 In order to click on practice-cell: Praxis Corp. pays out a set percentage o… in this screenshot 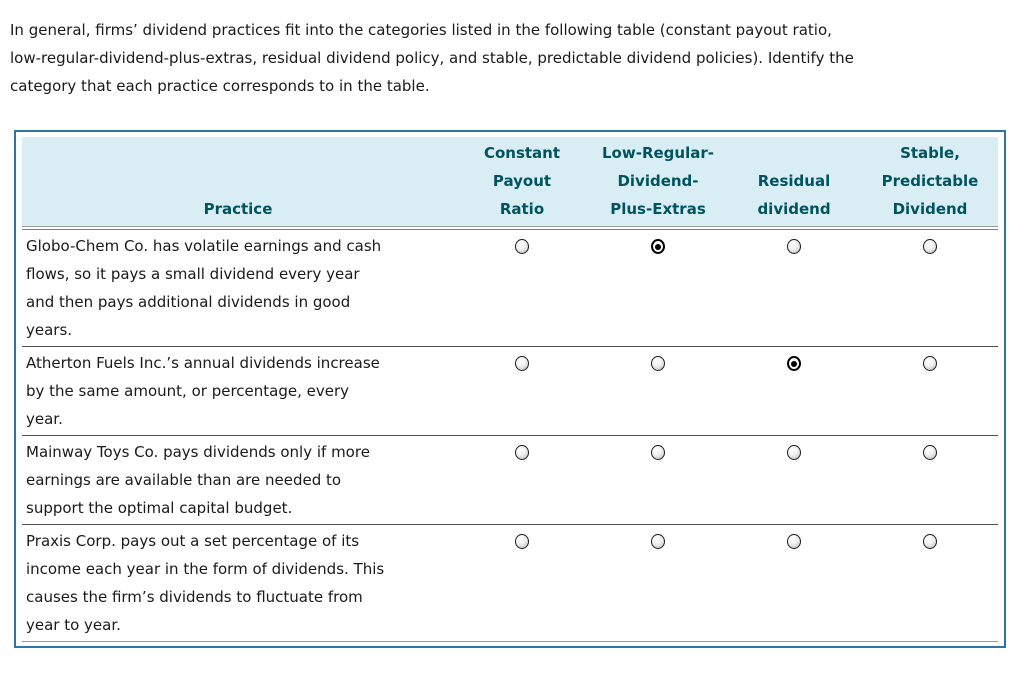, I will do `click(205, 583)`.